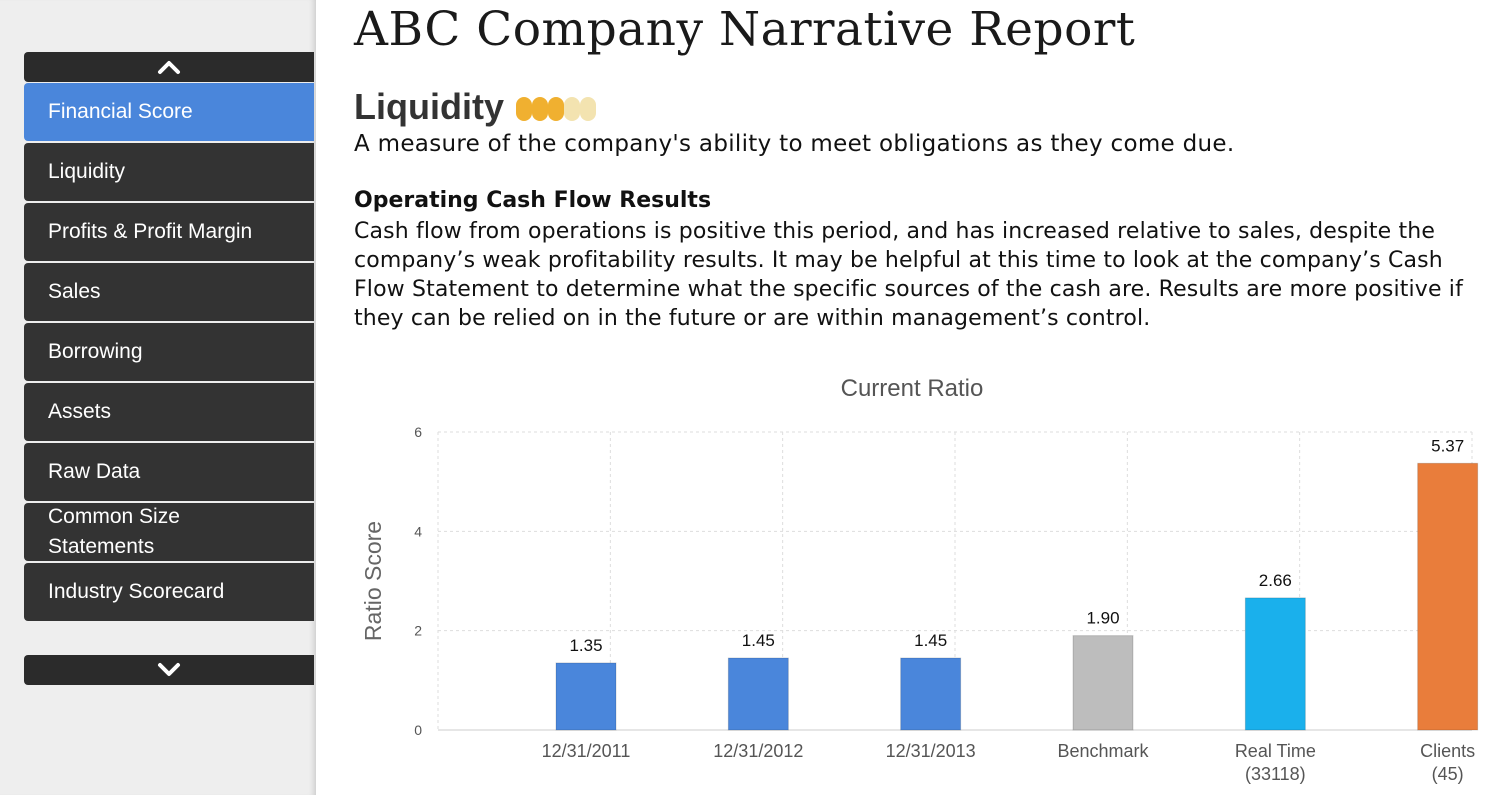 The width and height of the screenshot is (1500, 799). I want to click on bar-value-label: 5.37, so click(1447, 445).